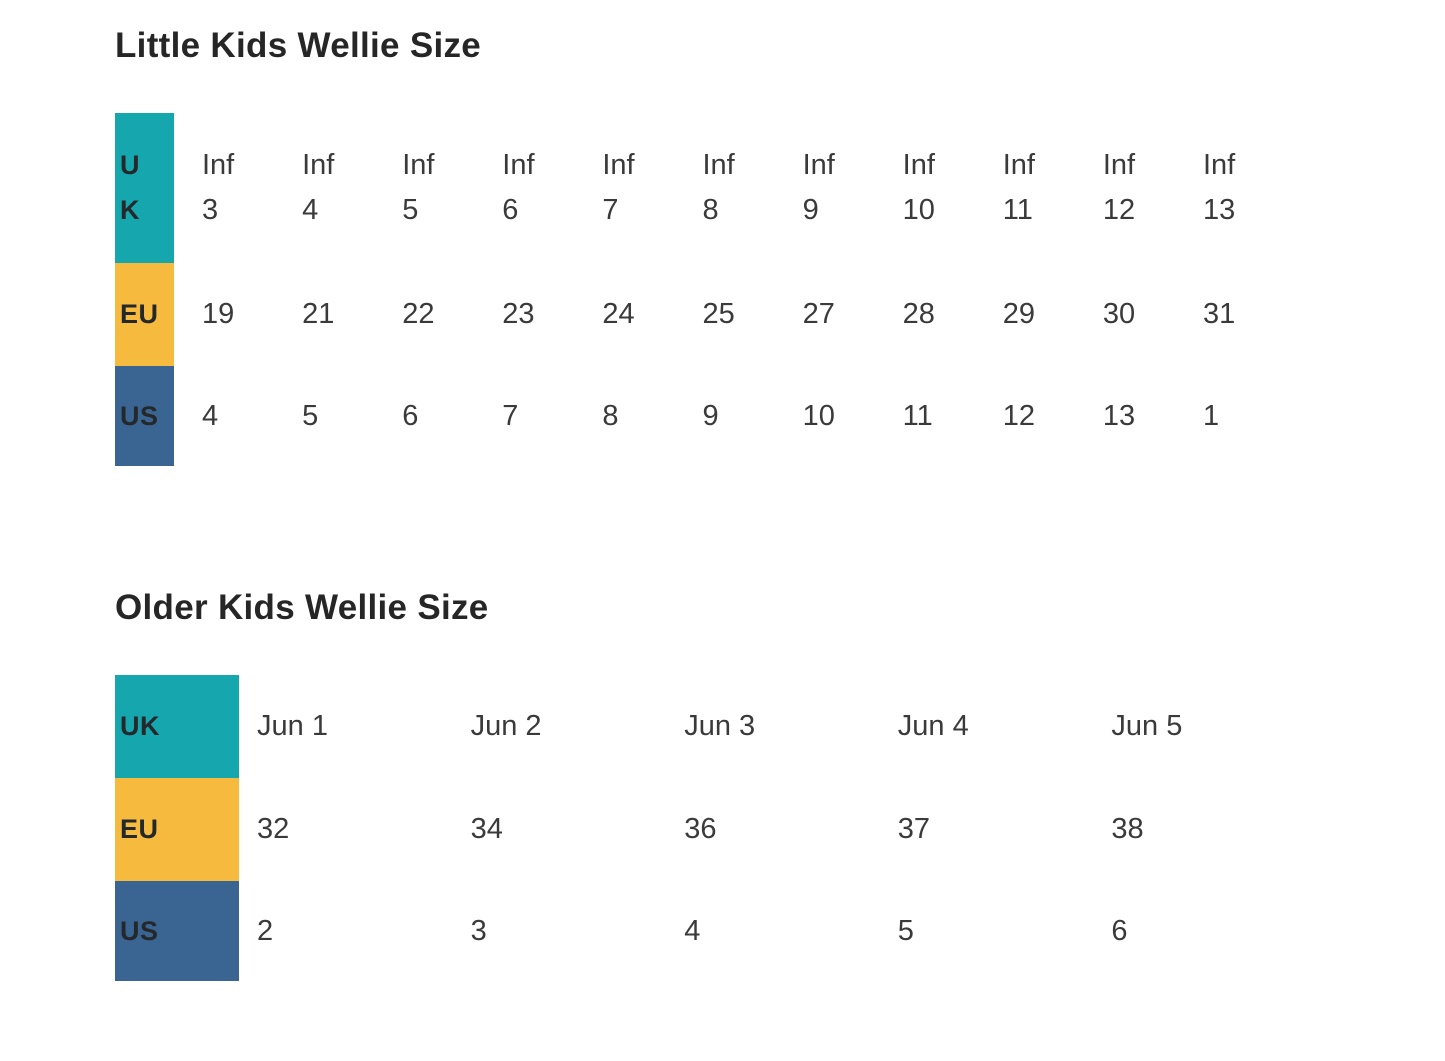 This screenshot has height=1061, width=1445. What do you see at coordinates (560, 829) in the screenshot?
I see `size-value-cell: 34` at bounding box center [560, 829].